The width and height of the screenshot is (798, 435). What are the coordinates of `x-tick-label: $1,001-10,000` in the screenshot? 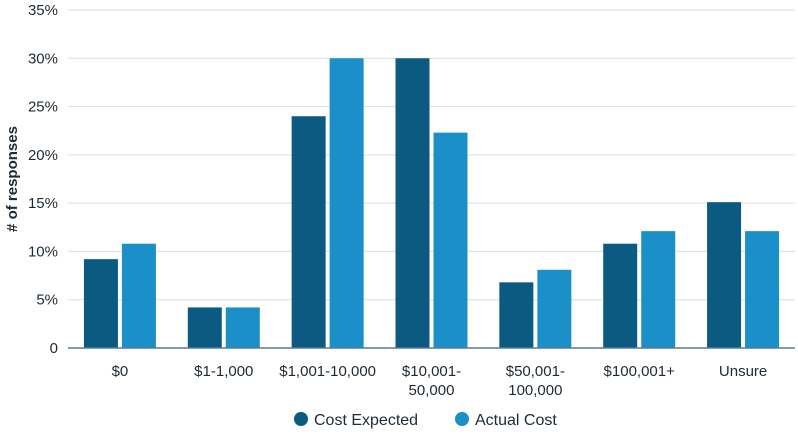 It's located at (327, 371).